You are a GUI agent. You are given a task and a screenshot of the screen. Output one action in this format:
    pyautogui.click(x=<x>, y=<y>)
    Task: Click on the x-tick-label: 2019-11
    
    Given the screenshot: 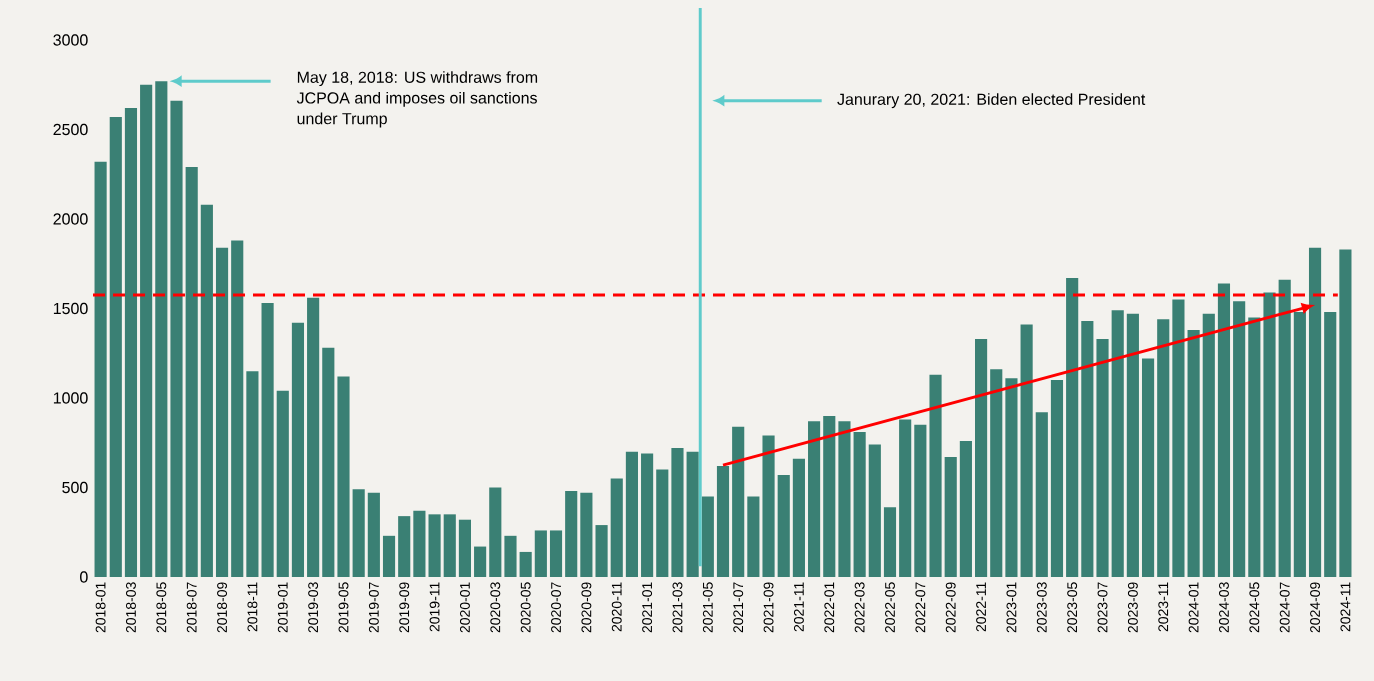 What is the action you would take?
    pyautogui.click(x=434, y=607)
    